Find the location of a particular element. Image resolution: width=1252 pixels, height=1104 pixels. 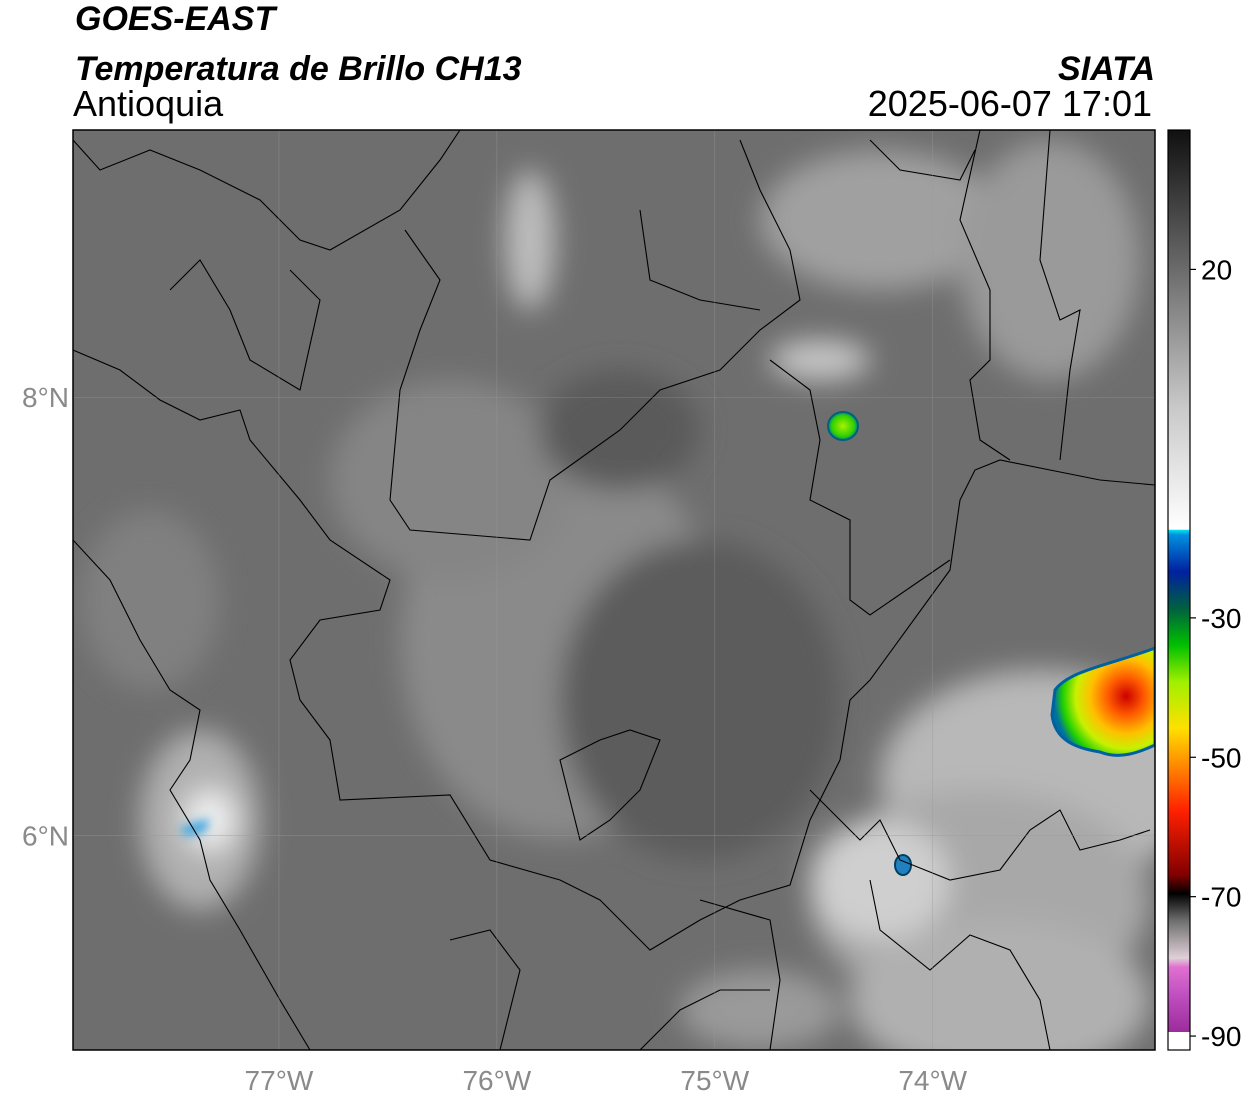

lon-tick-label: 75°W is located at coordinates (714, 1080).